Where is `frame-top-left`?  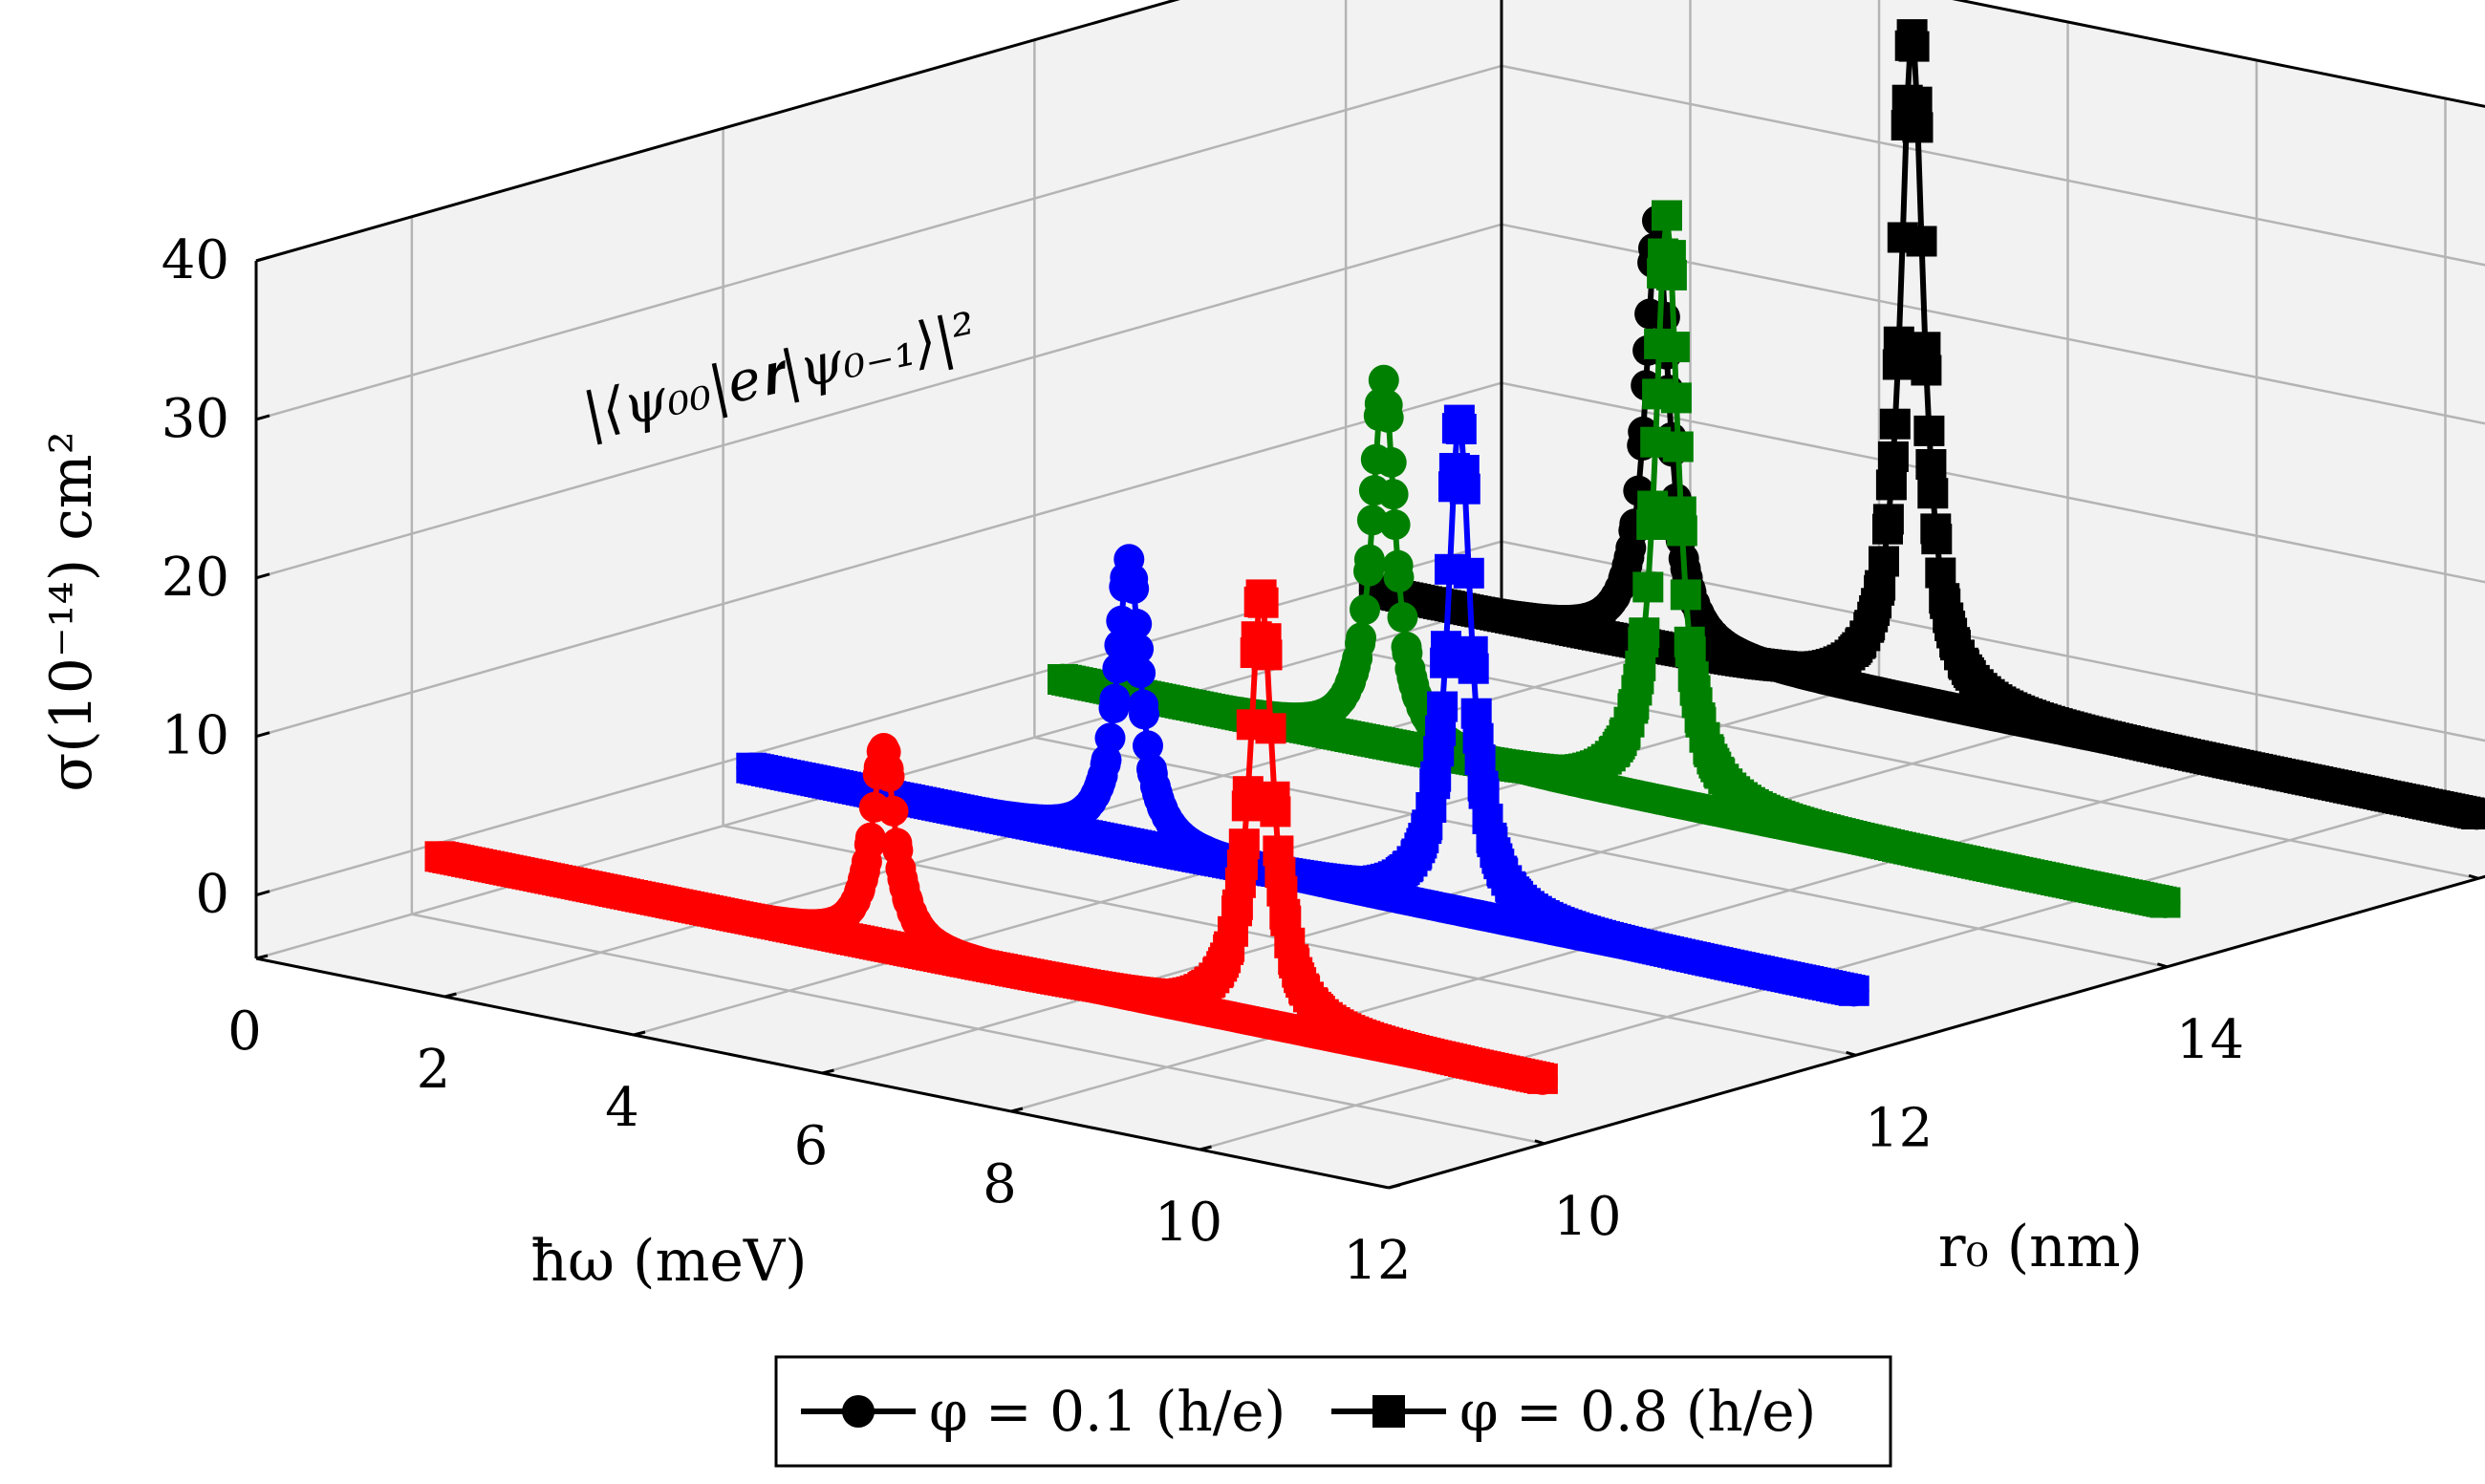
frame-top-left is located at coordinates (717, 132).